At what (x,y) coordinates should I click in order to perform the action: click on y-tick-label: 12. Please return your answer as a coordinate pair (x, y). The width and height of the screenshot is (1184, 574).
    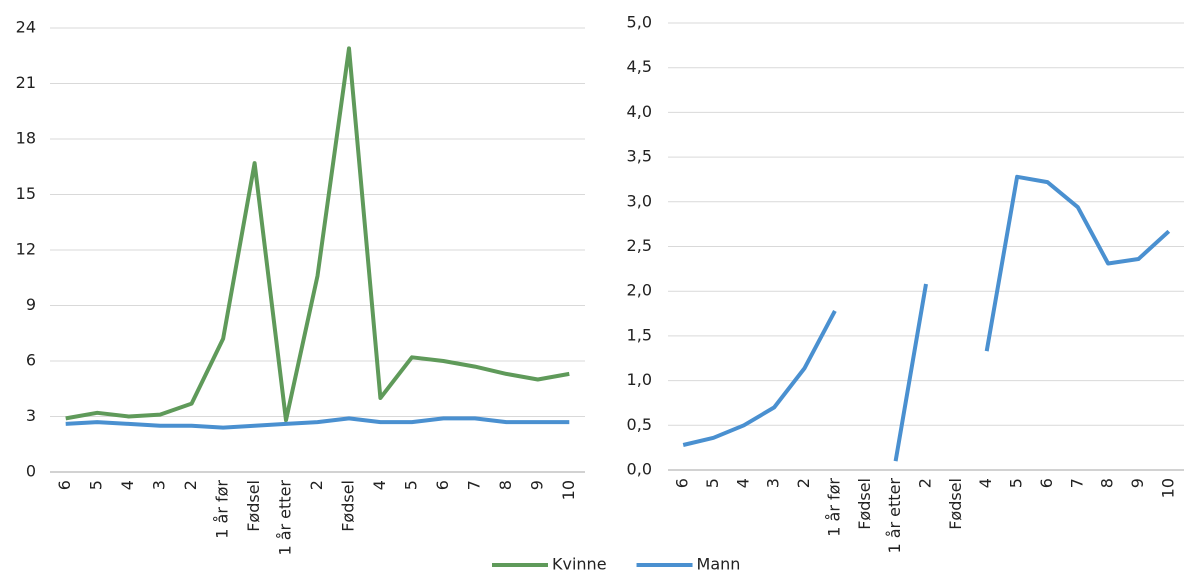
    Looking at the image, I should click on (26, 249).